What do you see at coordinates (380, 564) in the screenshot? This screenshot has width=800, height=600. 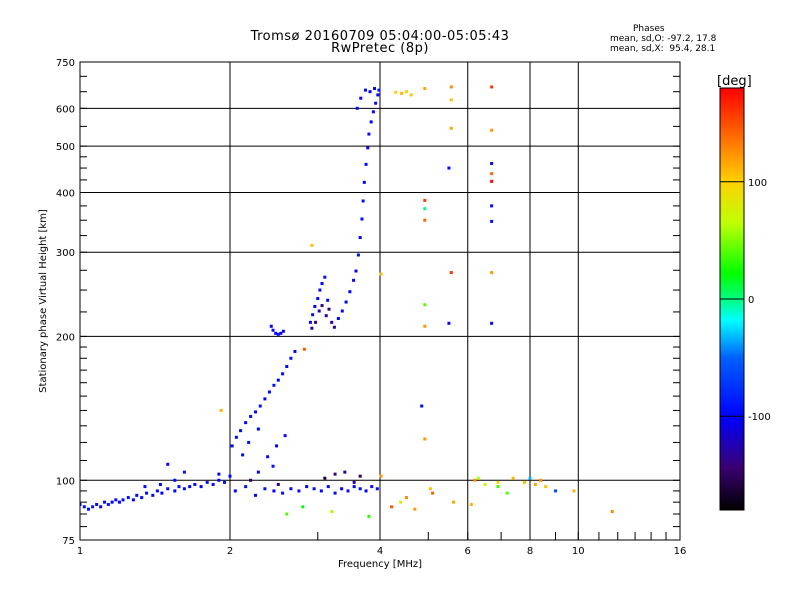 I see `x-axis-label: Frequency [MHz]` at bounding box center [380, 564].